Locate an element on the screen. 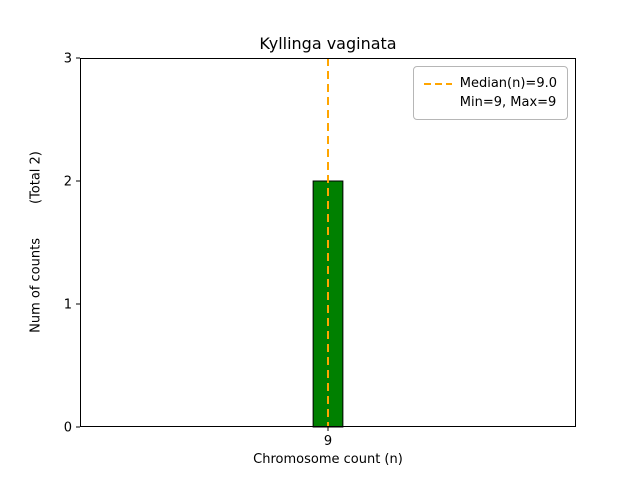 This screenshot has height=480, width=640. legend-entry-median: Median(n)=9.0 is located at coordinates (490, 83).